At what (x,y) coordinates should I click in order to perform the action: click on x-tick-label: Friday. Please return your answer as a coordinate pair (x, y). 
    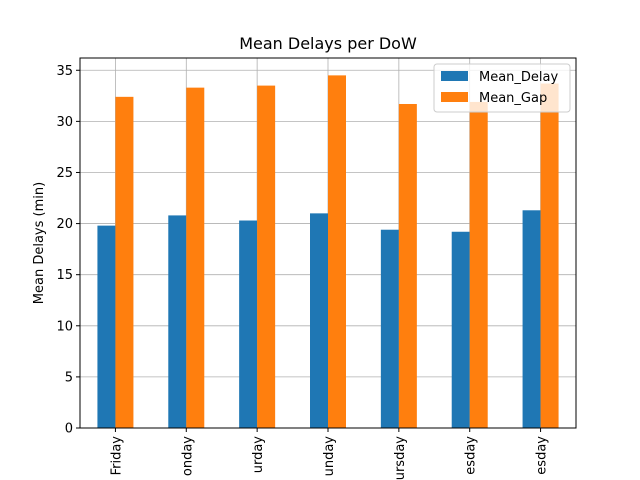
    Looking at the image, I should click on (116, 456).